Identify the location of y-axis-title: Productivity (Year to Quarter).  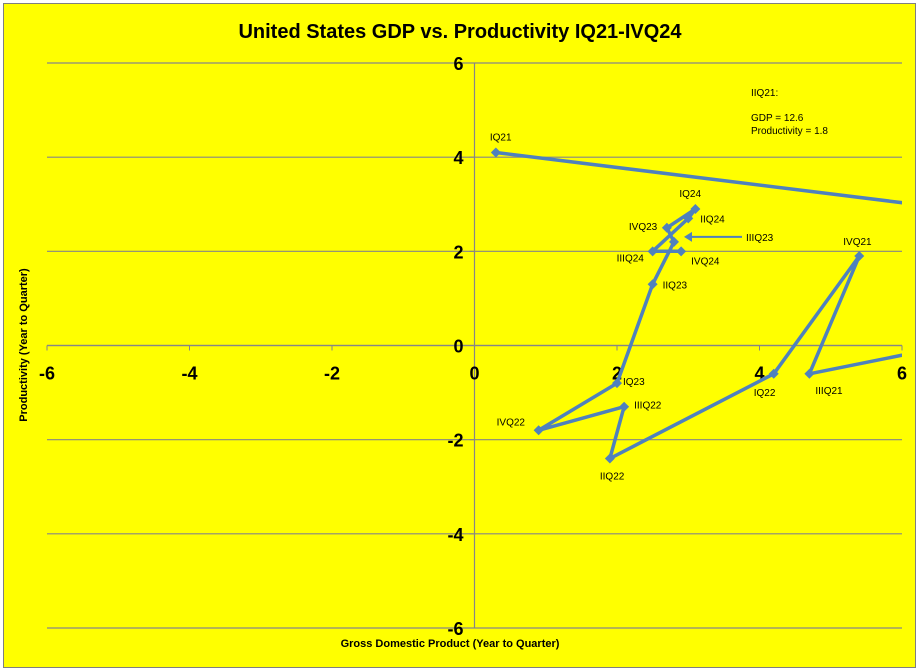
(24, 345).